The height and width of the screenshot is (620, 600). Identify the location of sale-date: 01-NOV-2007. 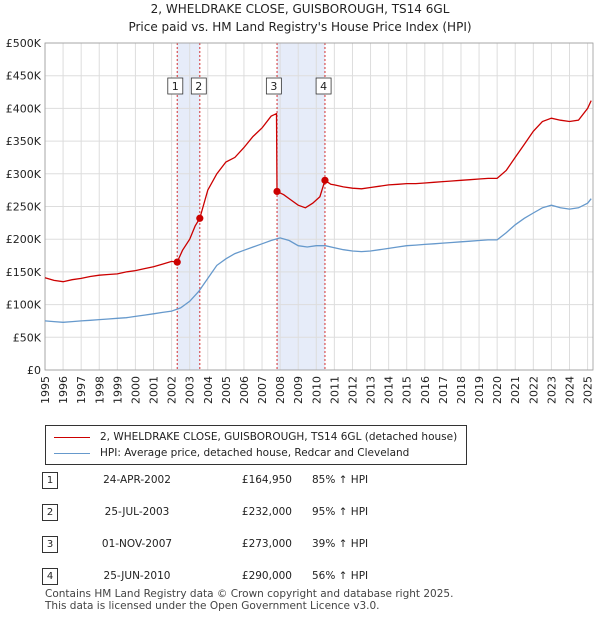
(137, 544).